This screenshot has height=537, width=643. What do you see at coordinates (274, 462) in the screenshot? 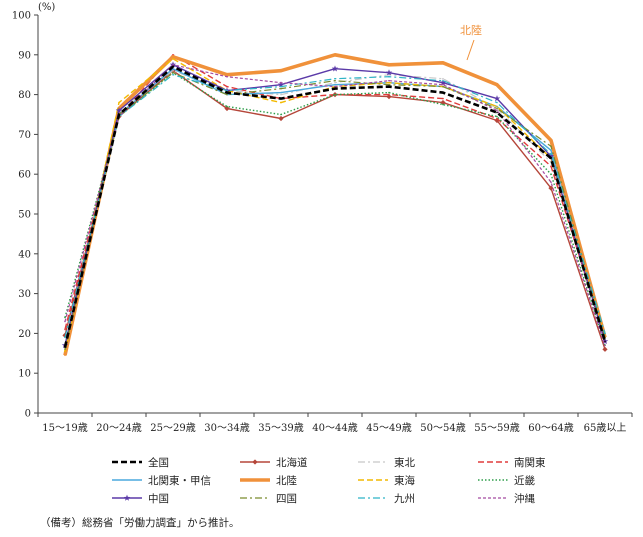
I see `legend-item: 北海道` at bounding box center [274, 462].